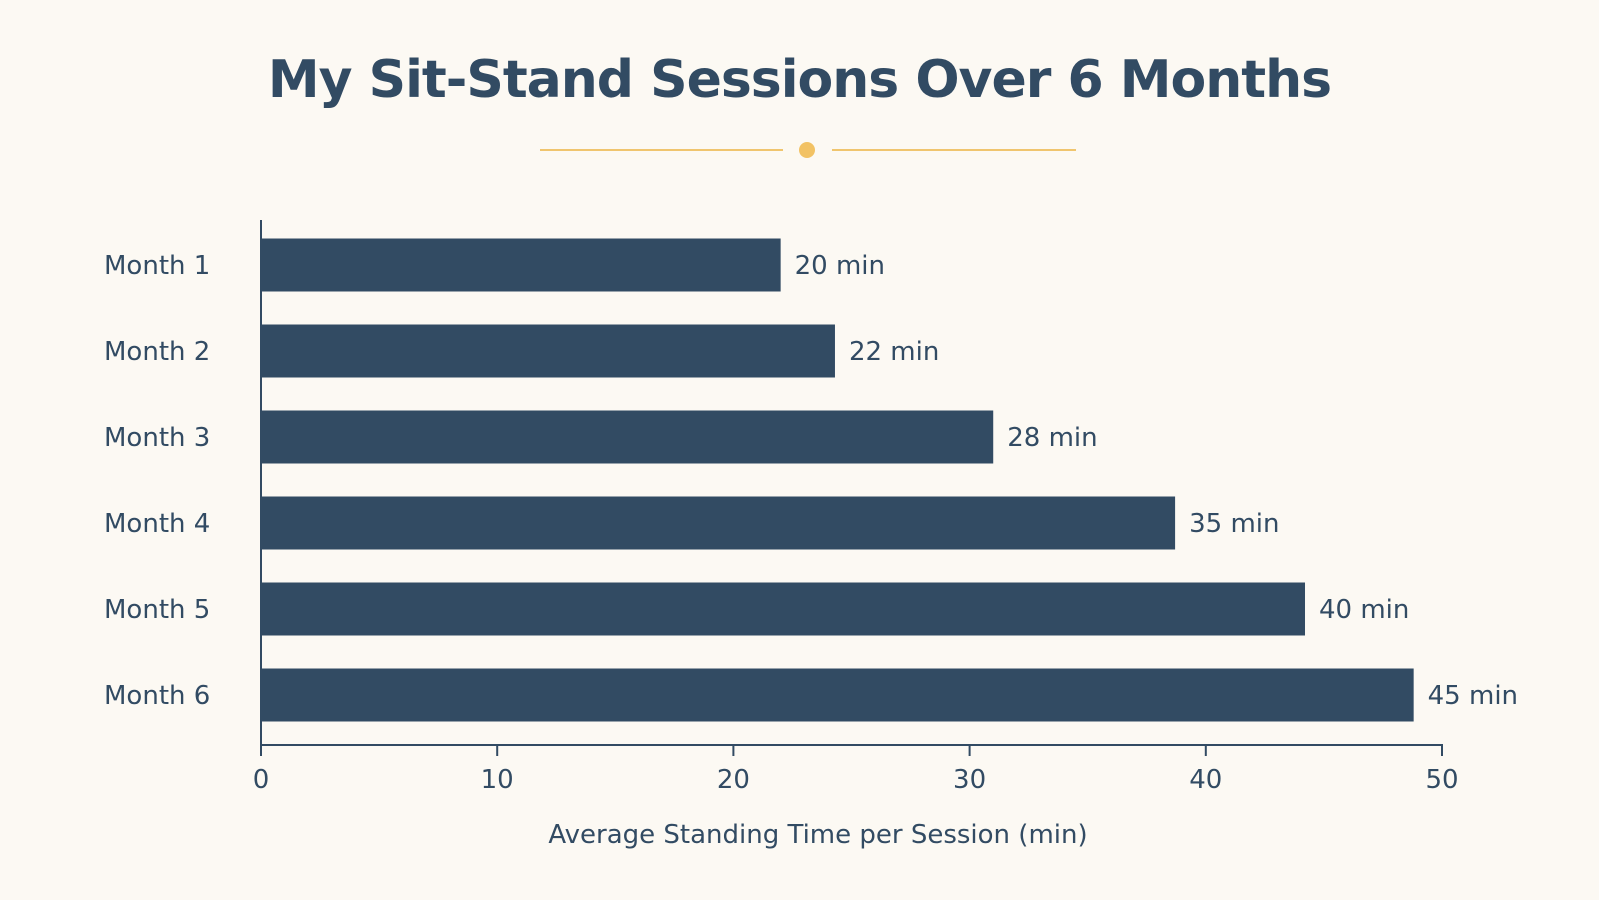 This screenshot has height=900, width=1599. What do you see at coordinates (261, 780) in the screenshot?
I see `x-tick-label: 0` at bounding box center [261, 780].